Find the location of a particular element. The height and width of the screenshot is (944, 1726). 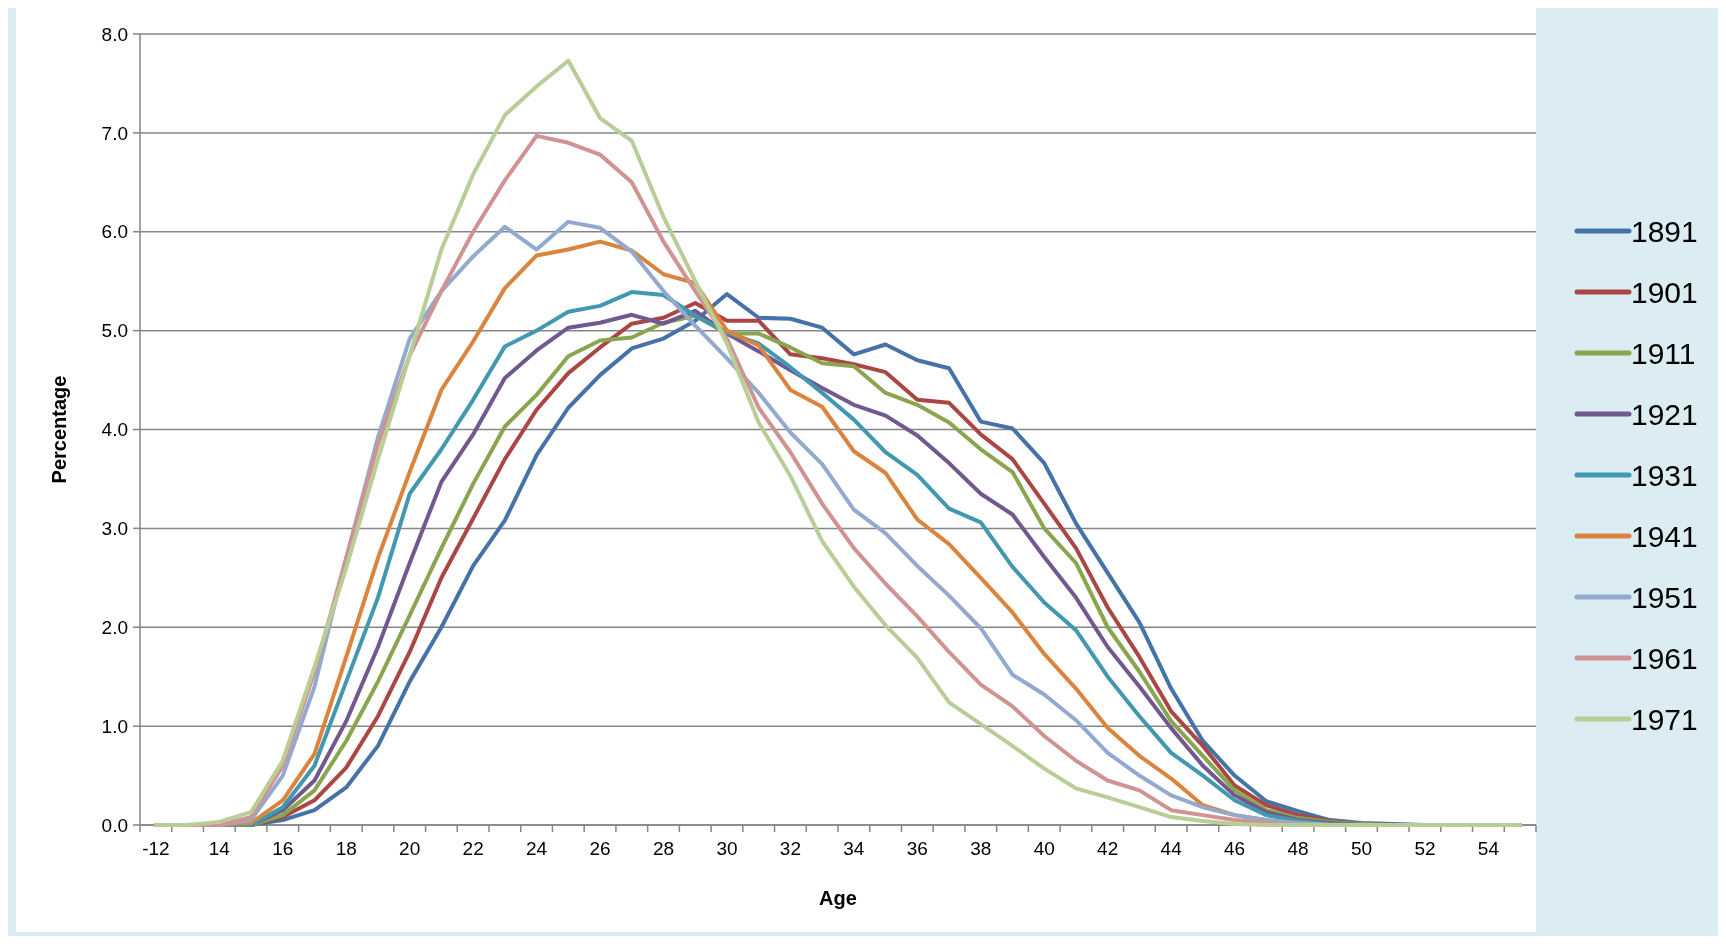

legend-label: 1911 is located at coordinates (1663, 353).